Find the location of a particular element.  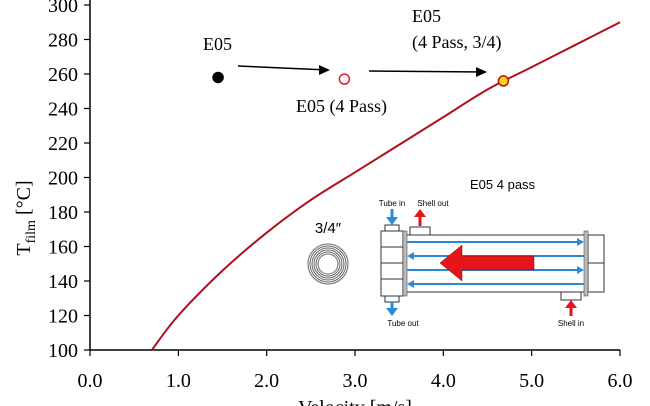

tube-out-label: Tube out is located at coordinates (403, 323).